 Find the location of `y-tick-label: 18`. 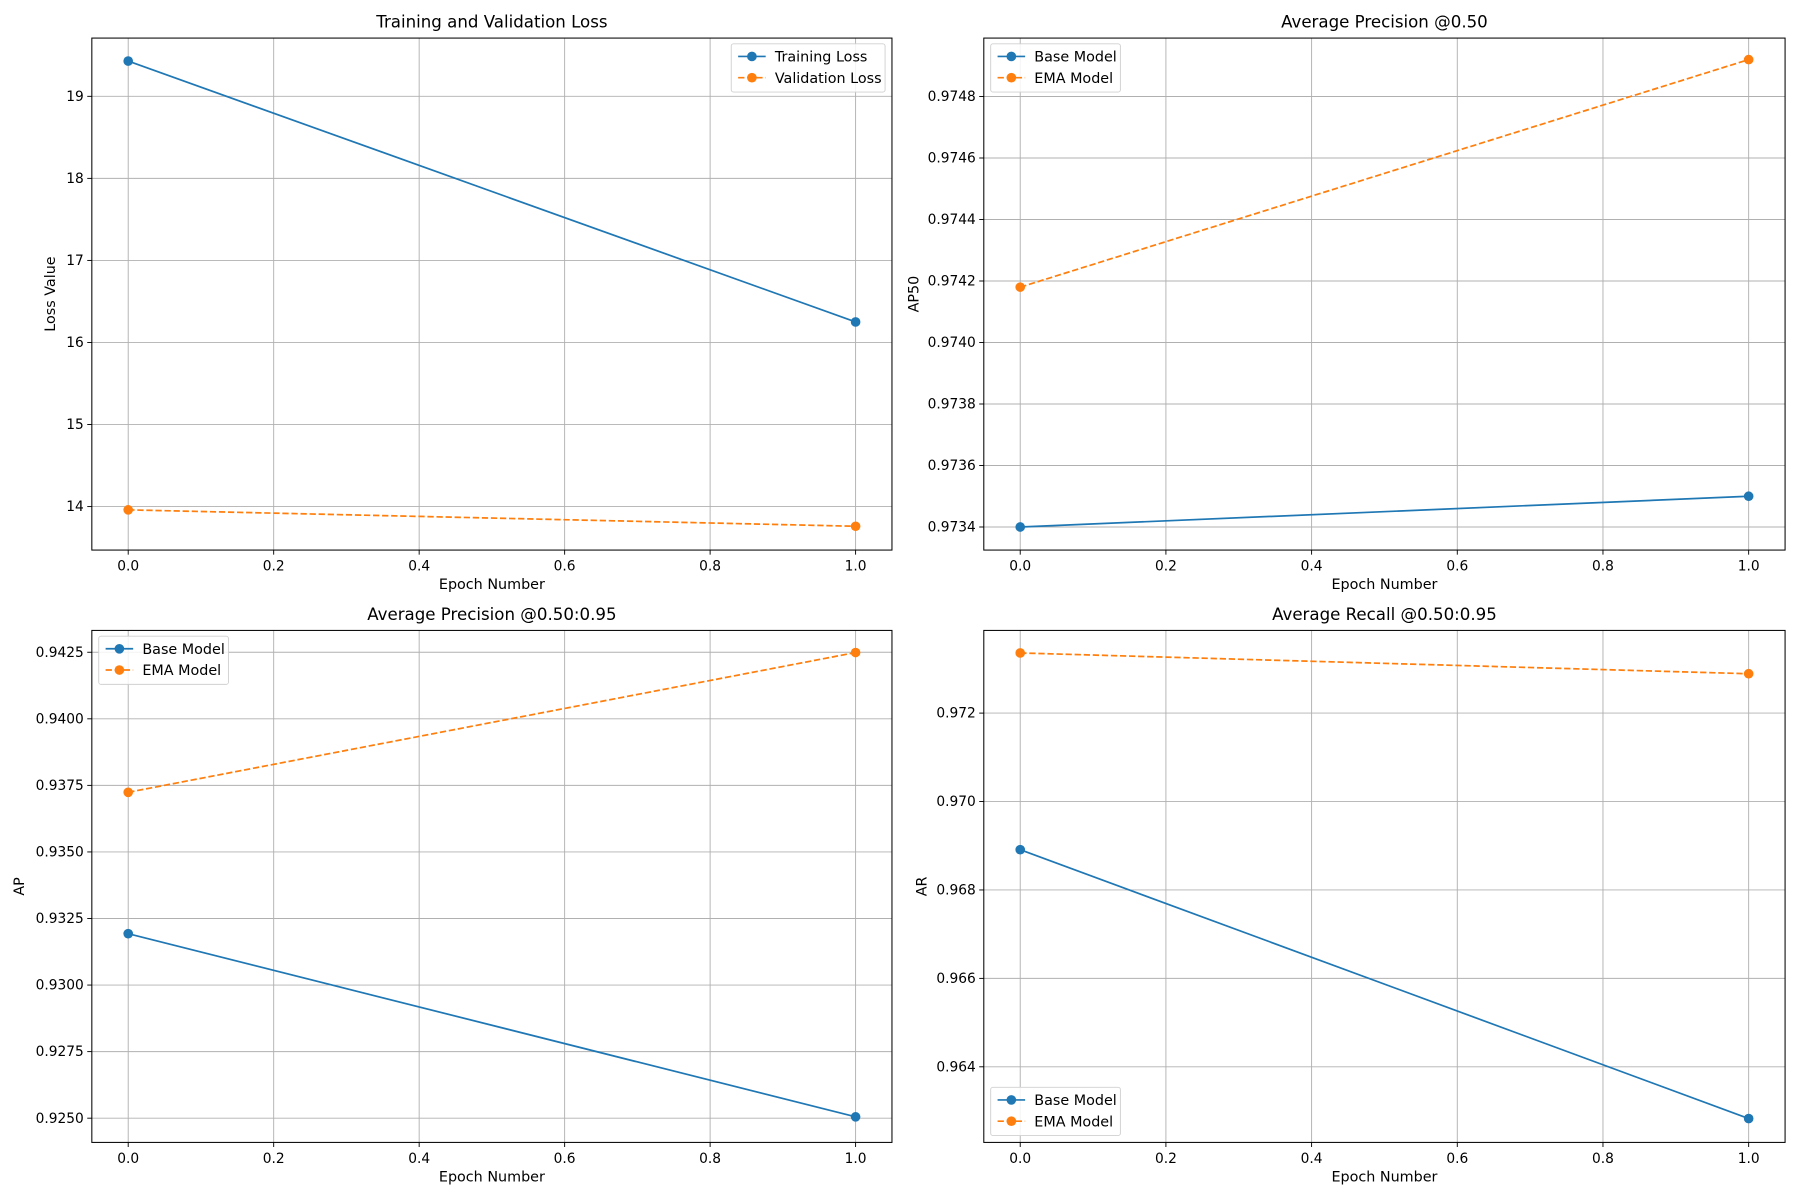

y-tick-label: 18 is located at coordinates (75, 179).